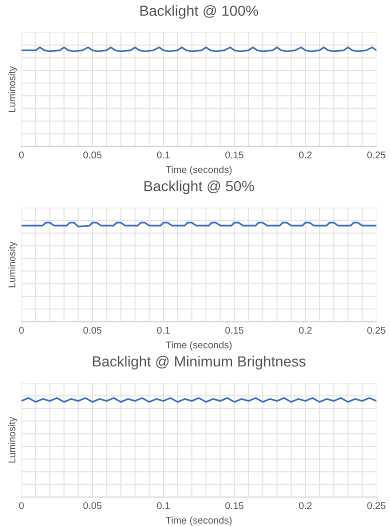 This screenshot has width=390, height=526. What do you see at coordinates (199, 187) in the screenshot?
I see `chart-title: Backlight @ 50%` at bounding box center [199, 187].